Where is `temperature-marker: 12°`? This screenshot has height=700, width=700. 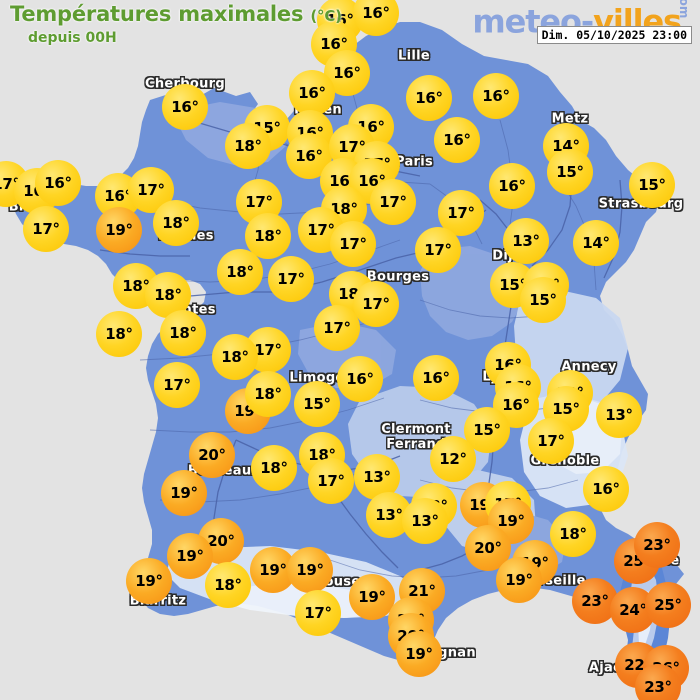
temperature-marker: 12° is located at coordinates (453, 459).